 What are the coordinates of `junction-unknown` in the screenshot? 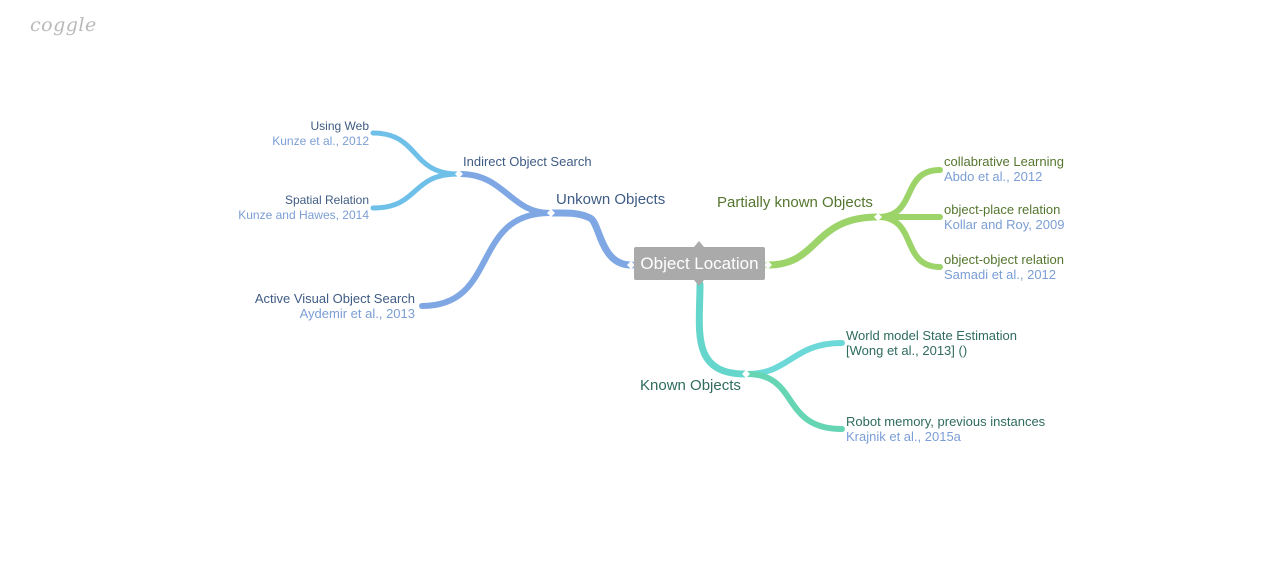 It's located at (551, 213).